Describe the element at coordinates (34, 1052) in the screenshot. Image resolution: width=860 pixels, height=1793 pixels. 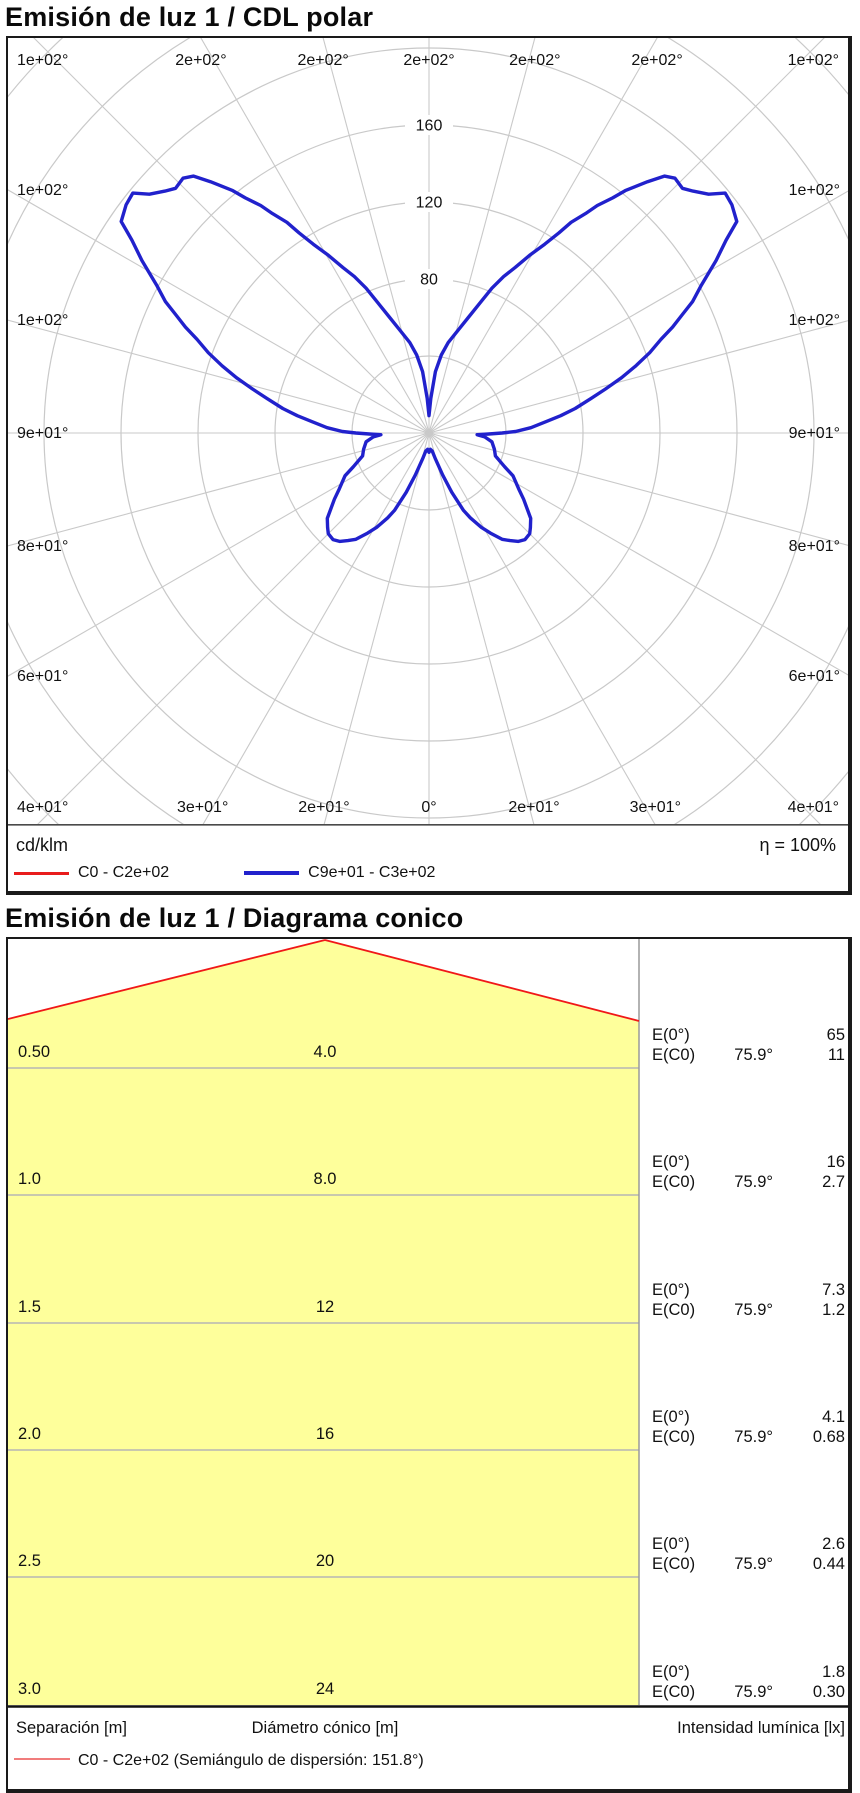
I see `separation-value: 0.50` at that location.